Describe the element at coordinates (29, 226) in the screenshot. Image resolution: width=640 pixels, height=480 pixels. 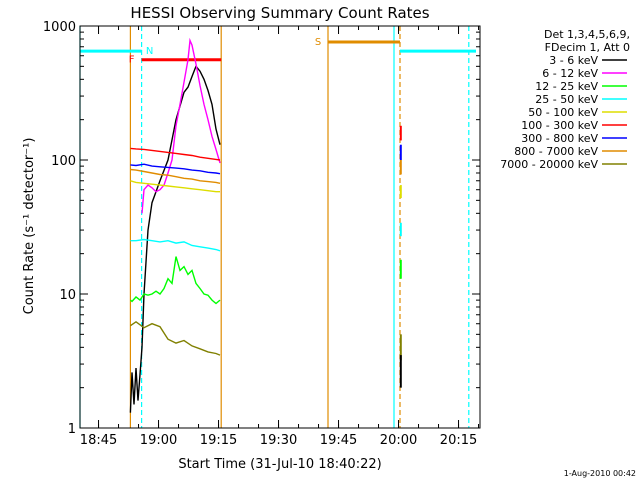
I see `y-axis-label: Count Rate (s⁻¹ detector⁻¹)` at that location.